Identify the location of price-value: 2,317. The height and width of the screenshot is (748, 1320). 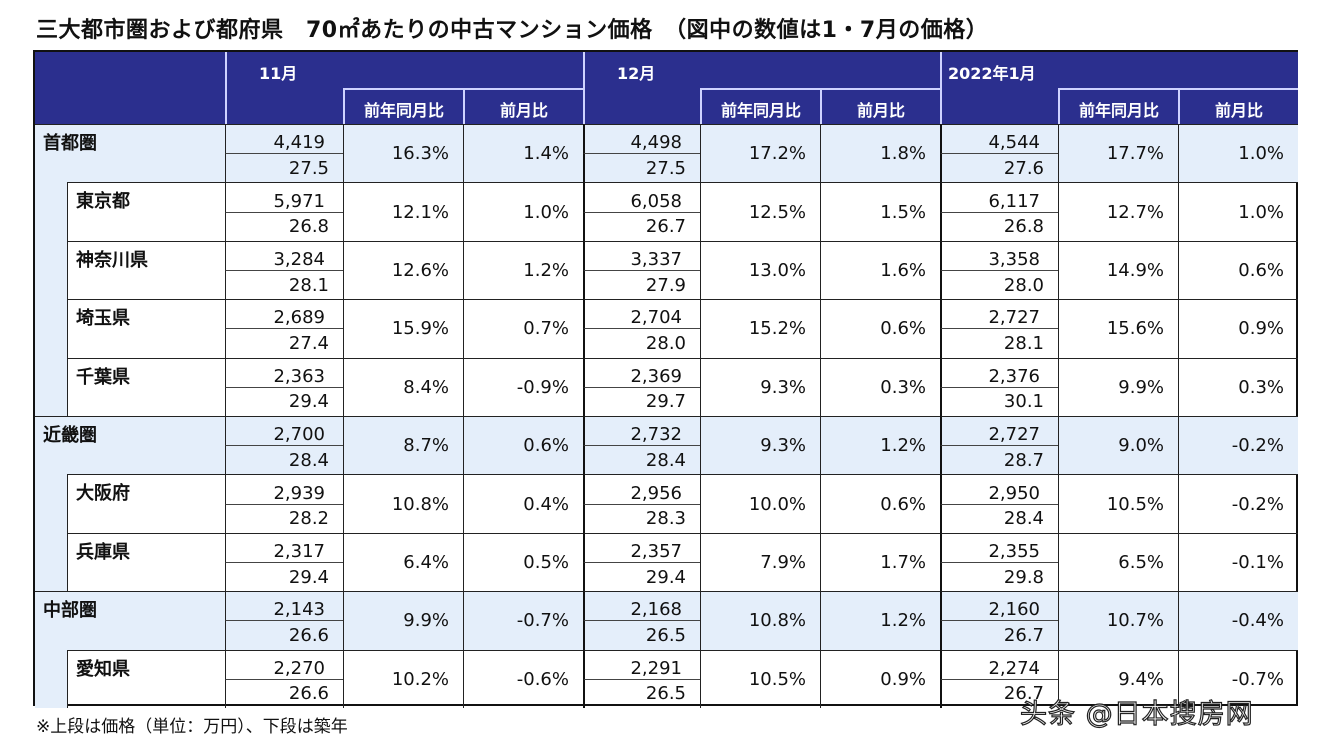
(284, 547).